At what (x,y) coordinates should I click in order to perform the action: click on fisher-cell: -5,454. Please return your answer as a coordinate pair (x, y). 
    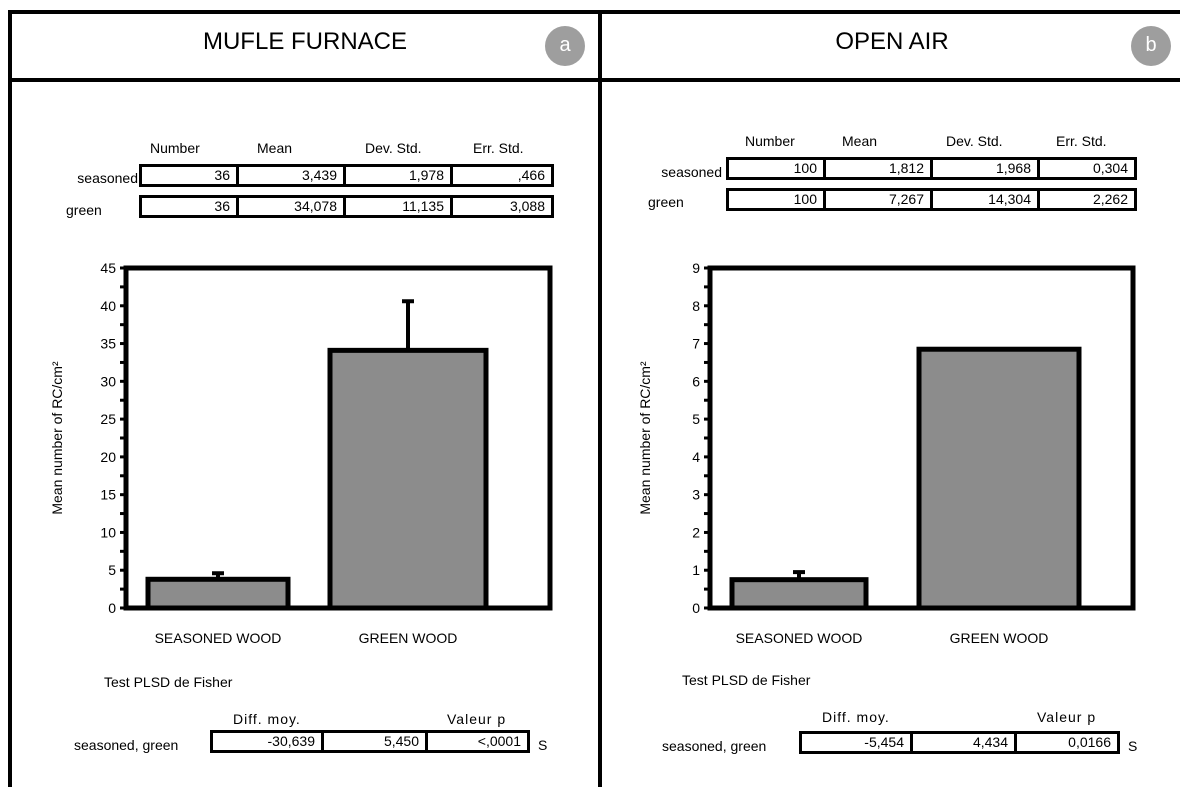
    Looking at the image, I should click on (856, 742).